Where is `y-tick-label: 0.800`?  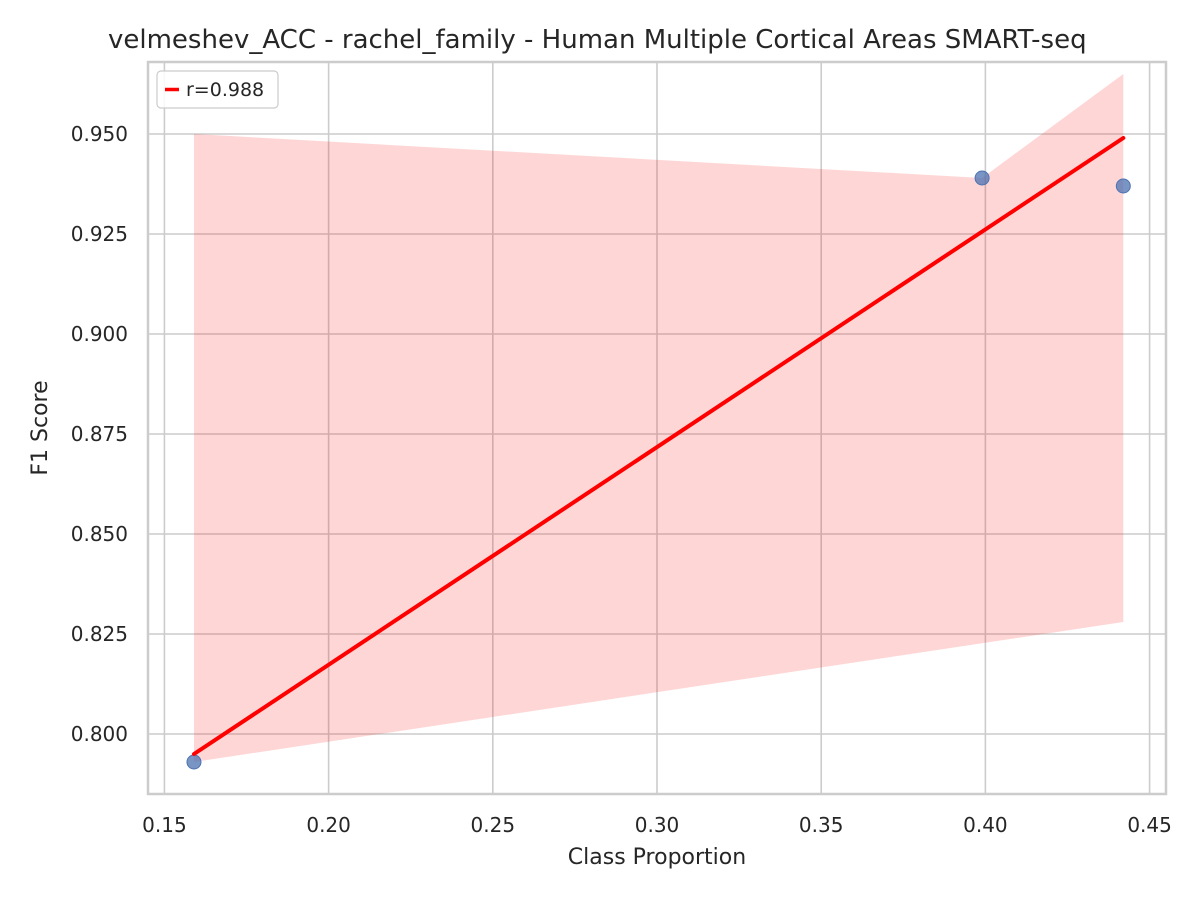 y-tick-label: 0.800 is located at coordinates (99, 734).